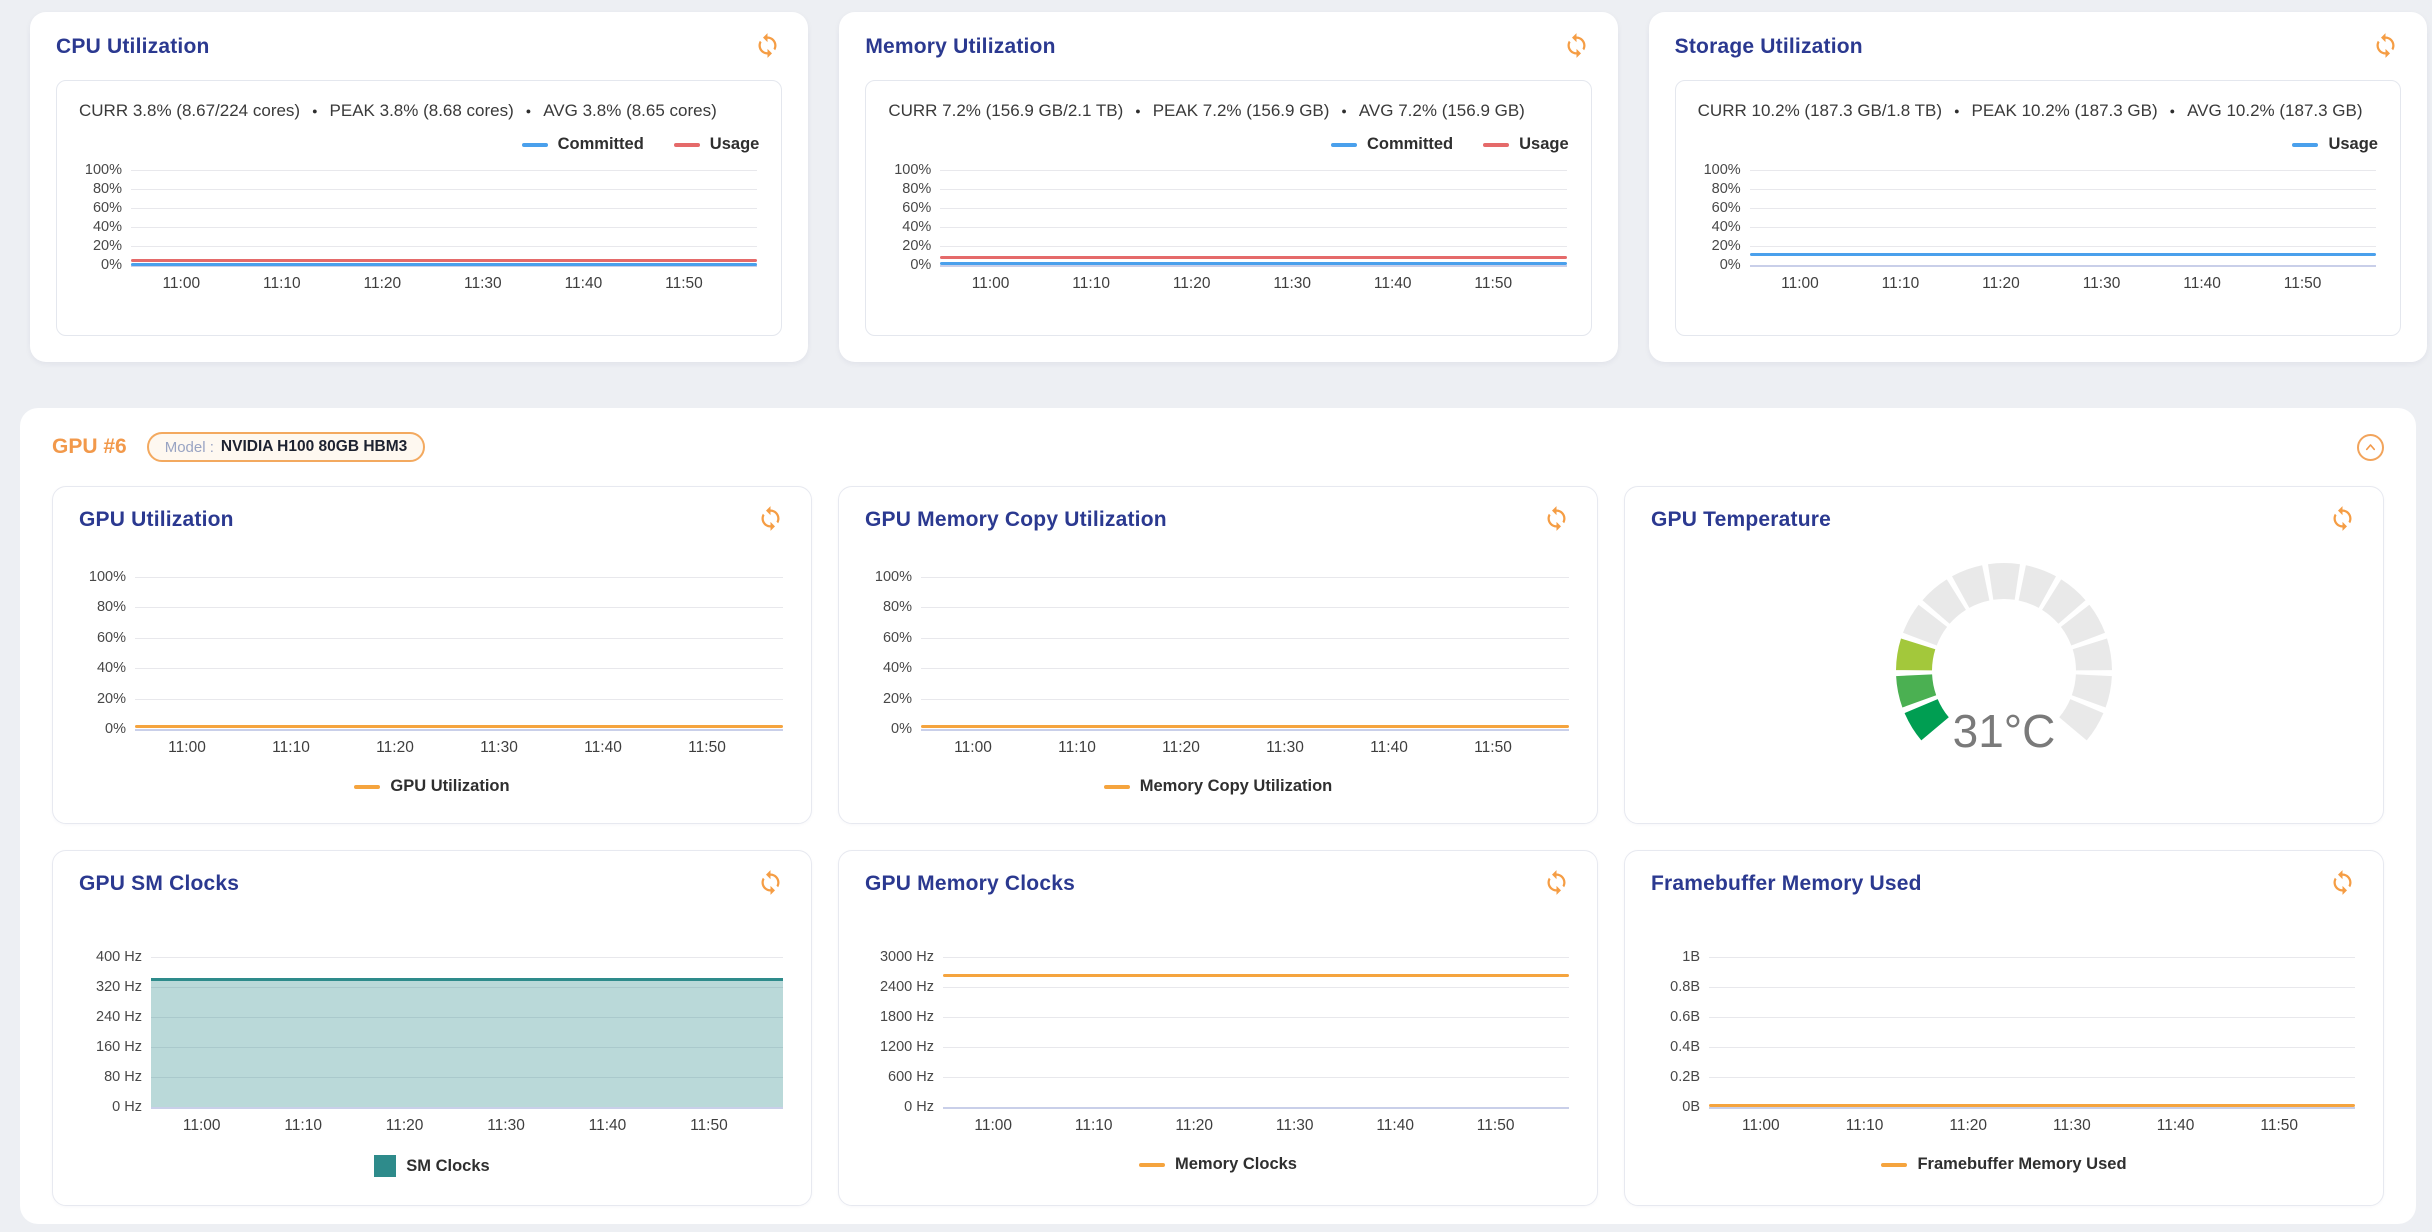  What do you see at coordinates (89, 446) in the screenshot?
I see `gpu-section-title: GPU #6` at bounding box center [89, 446].